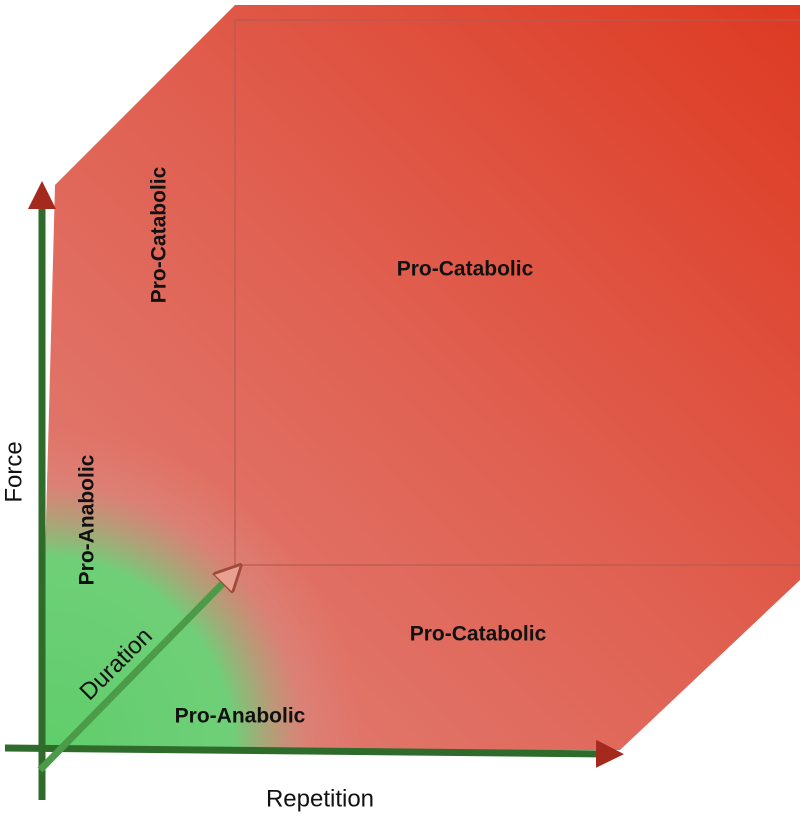 The width and height of the screenshot is (800, 817). I want to click on repetition-arrow, so click(314, 753).